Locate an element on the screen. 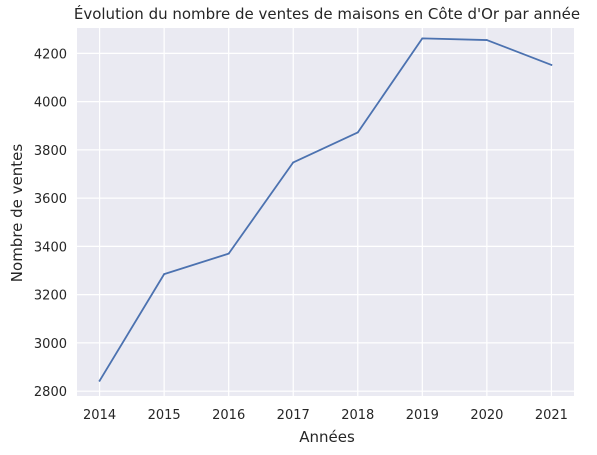  x-axis-label: Années is located at coordinates (327, 437).